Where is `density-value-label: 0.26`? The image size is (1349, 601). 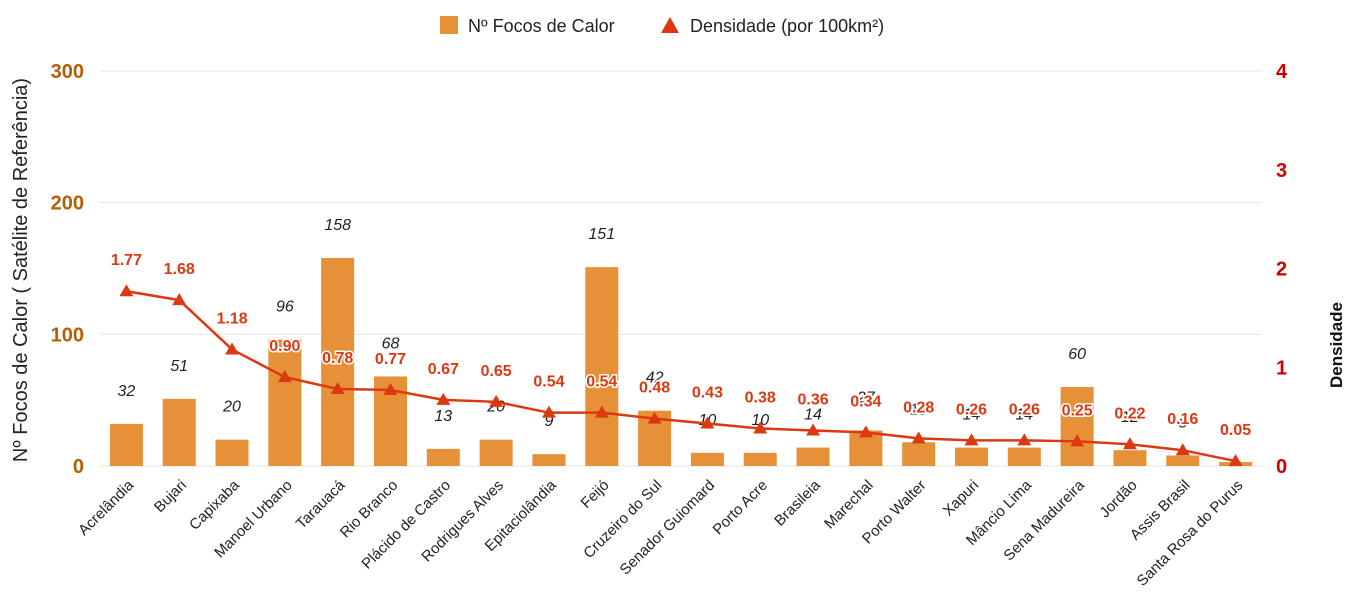 density-value-label: 0.26 is located at coordinates (1024, 409).